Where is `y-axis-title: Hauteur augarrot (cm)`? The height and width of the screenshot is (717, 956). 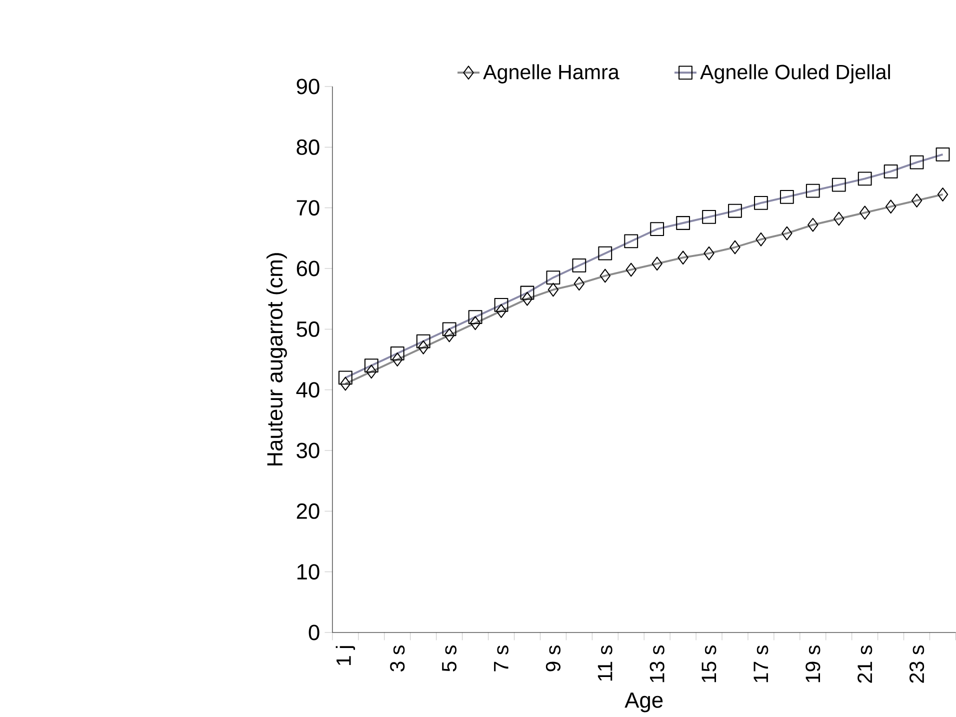
y-axis-title: Hauteur augarrot (cm) is located at coordinates (276, 359).